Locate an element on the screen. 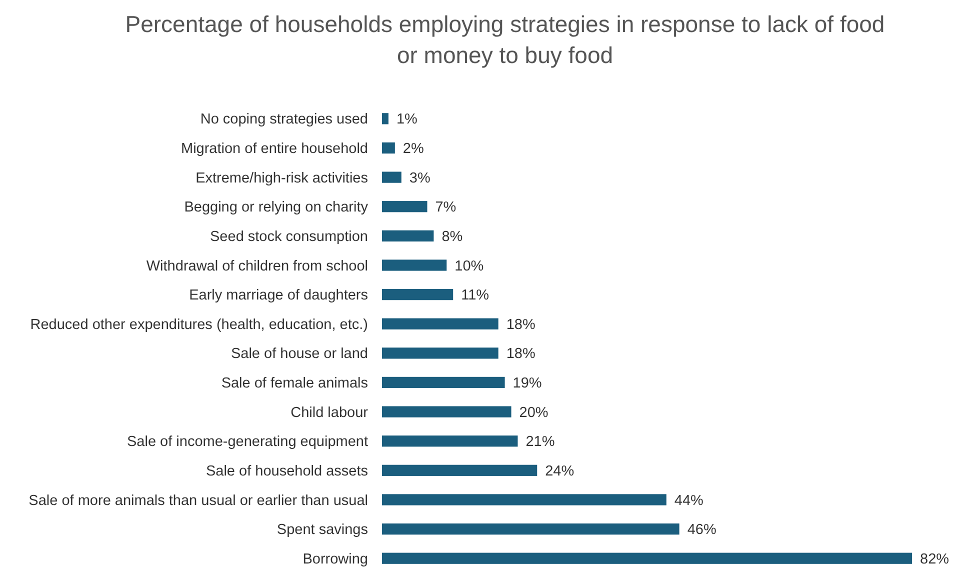  y-tick-label: Migration of entire household is located at coordinates (274, 149).